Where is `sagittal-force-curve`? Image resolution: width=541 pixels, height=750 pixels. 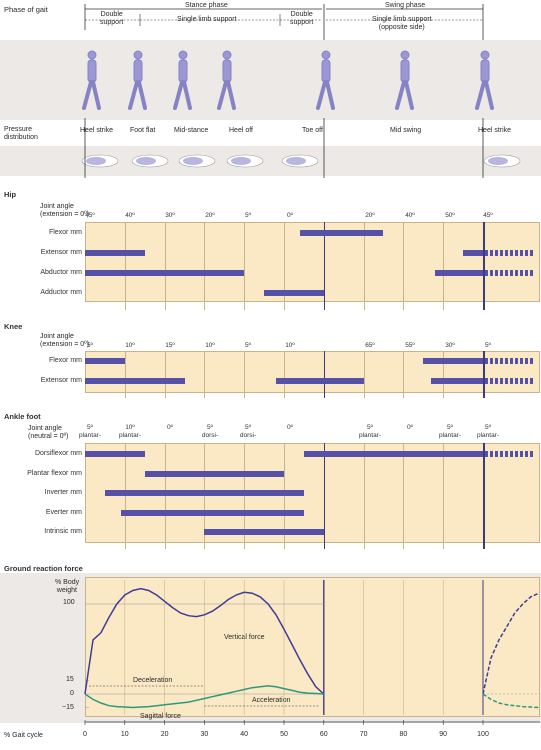 sagittal-force-curve is located at coordinates (204, 697).